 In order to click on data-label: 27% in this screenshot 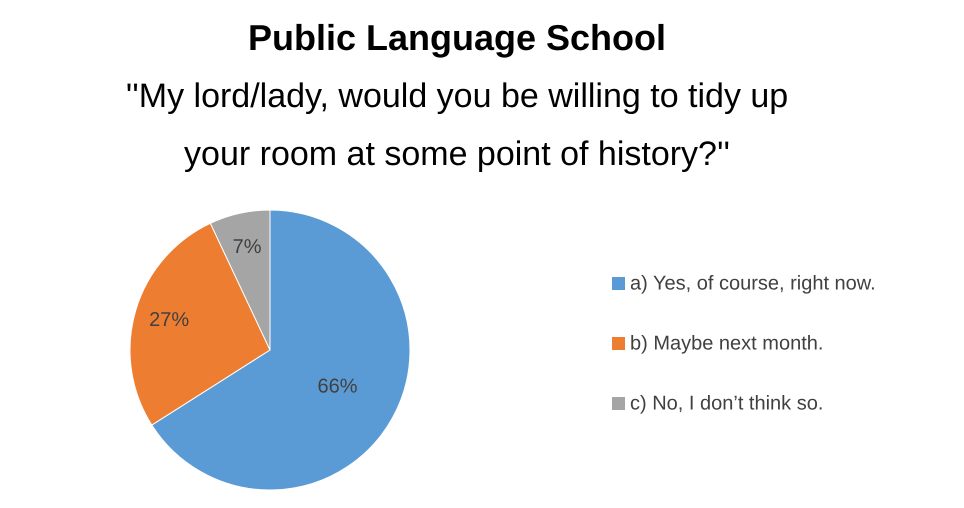, I will do `click(169, 319)`.